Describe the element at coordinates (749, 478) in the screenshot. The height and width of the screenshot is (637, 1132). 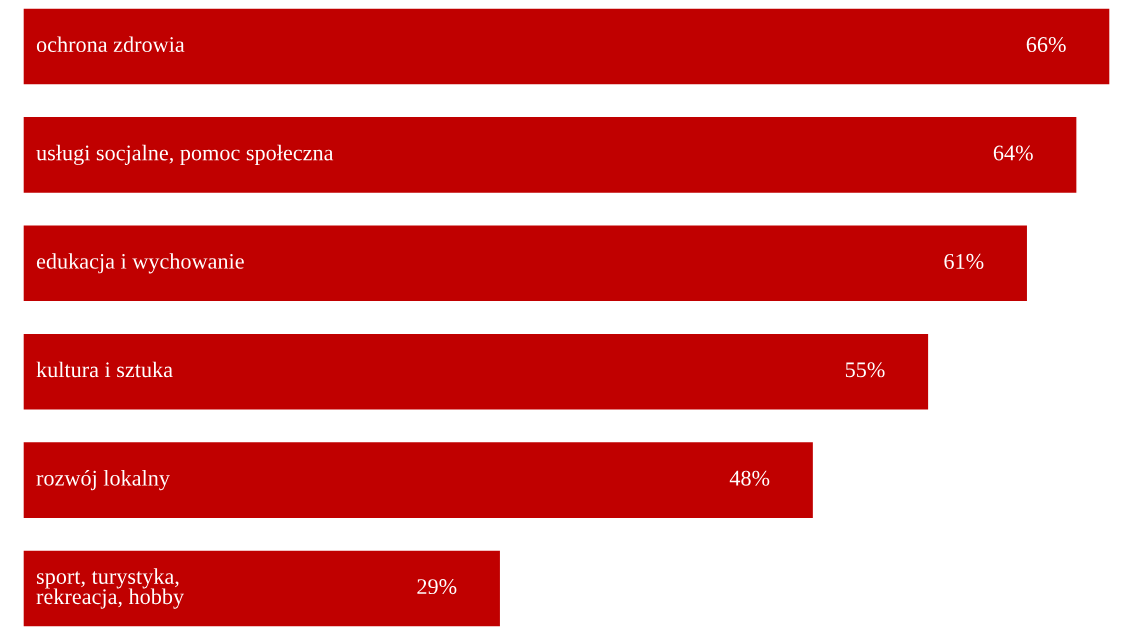
I see `data-label: 48%` at that location.